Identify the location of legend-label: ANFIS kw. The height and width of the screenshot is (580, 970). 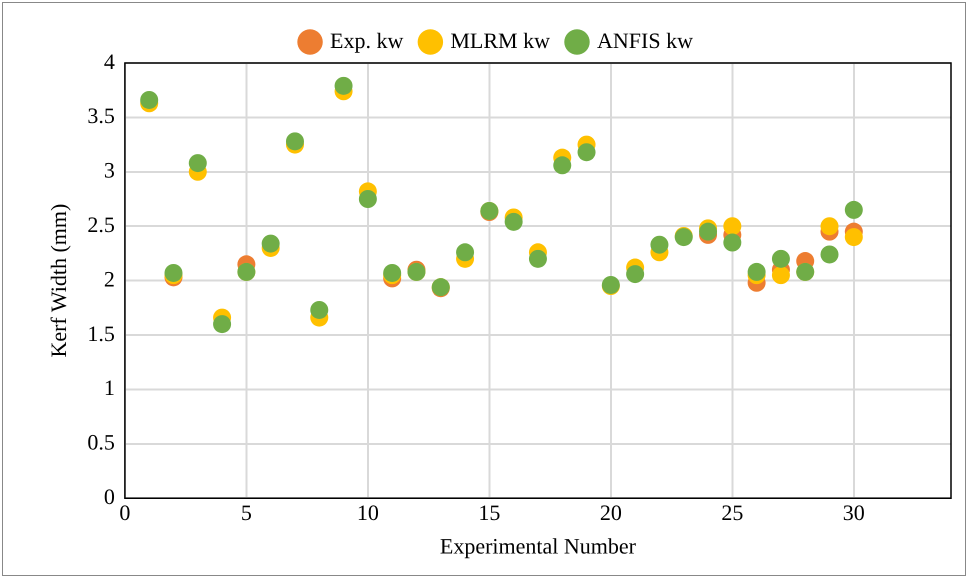
(645, 40).